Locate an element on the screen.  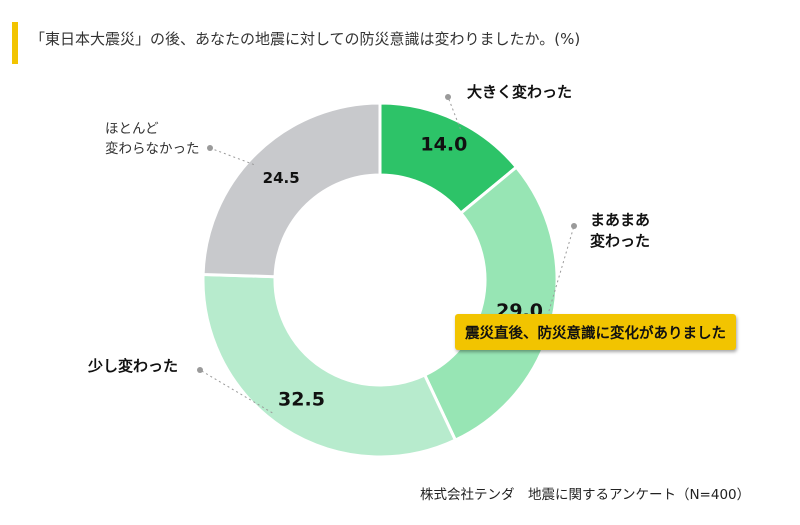
title-accent-bar is located at coordinates (15, 43).